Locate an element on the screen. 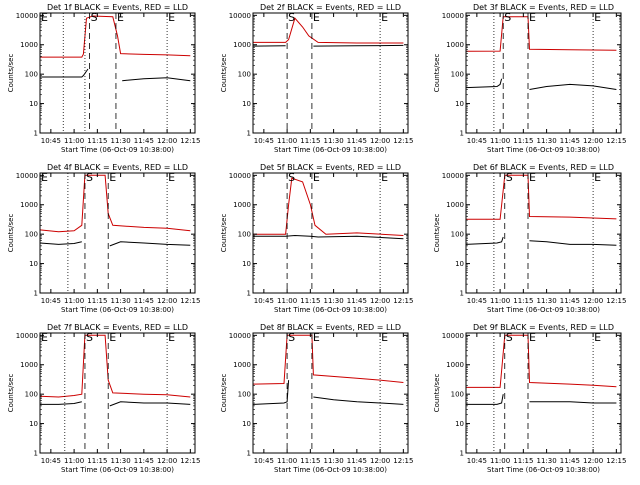 Image resolution: width=640 pixels, height=485 pixels. chart-title: Det 7f BLACK = Events, RED = LLD is located at coordinates (117, 327).